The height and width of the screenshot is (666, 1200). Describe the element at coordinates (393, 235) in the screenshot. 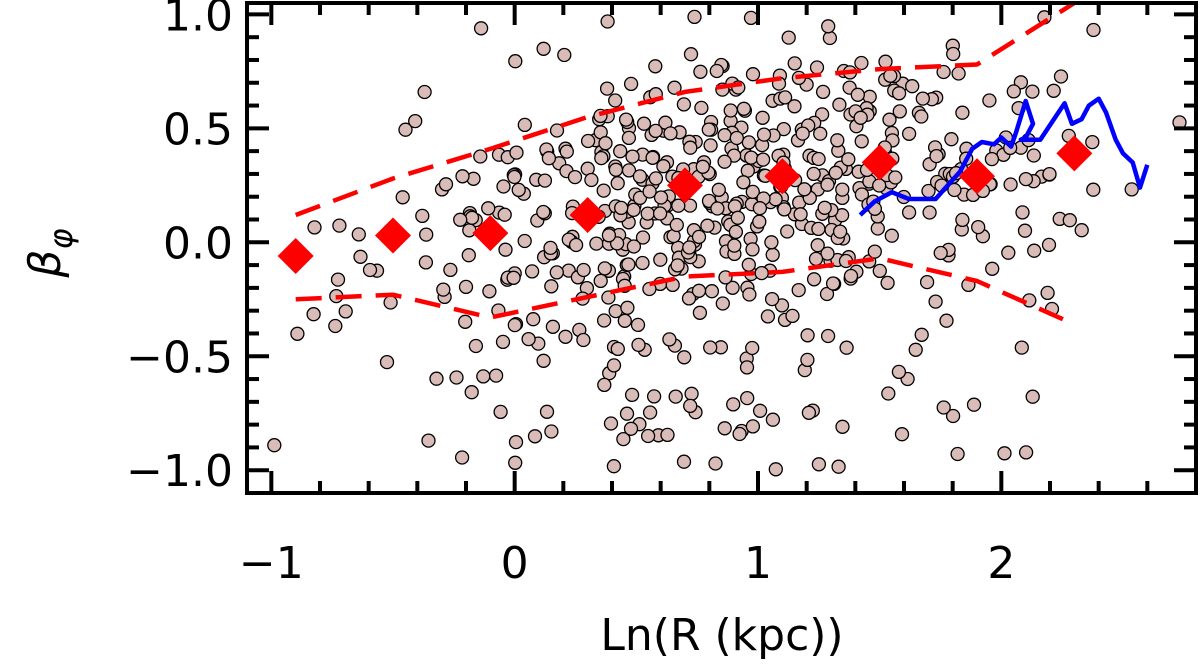

I see `binned-diamond` at that location.